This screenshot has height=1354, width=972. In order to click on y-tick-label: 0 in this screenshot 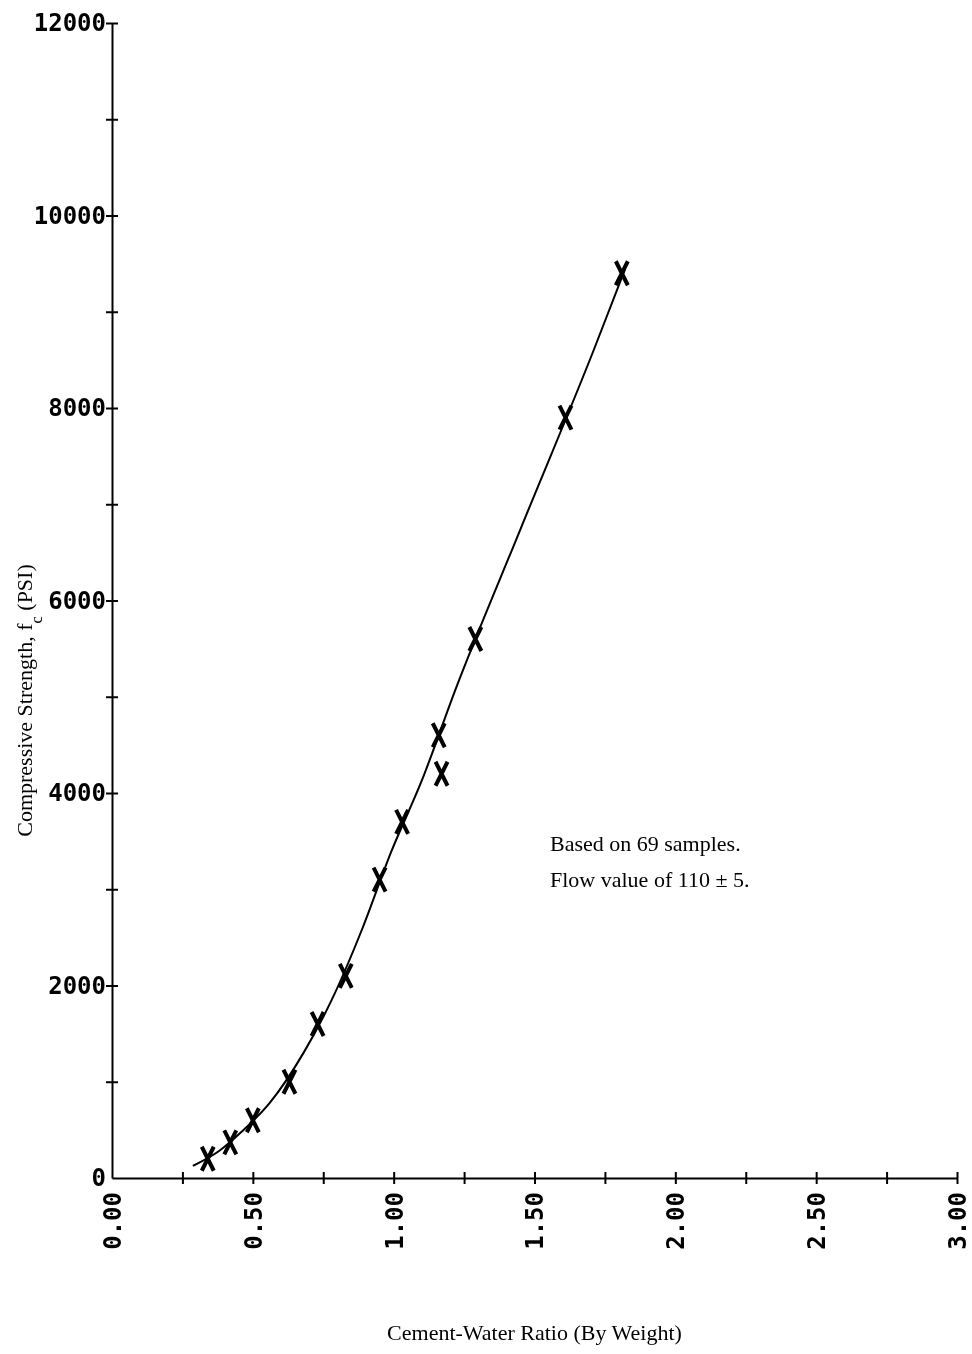, I will do `click(98, 1178)`.